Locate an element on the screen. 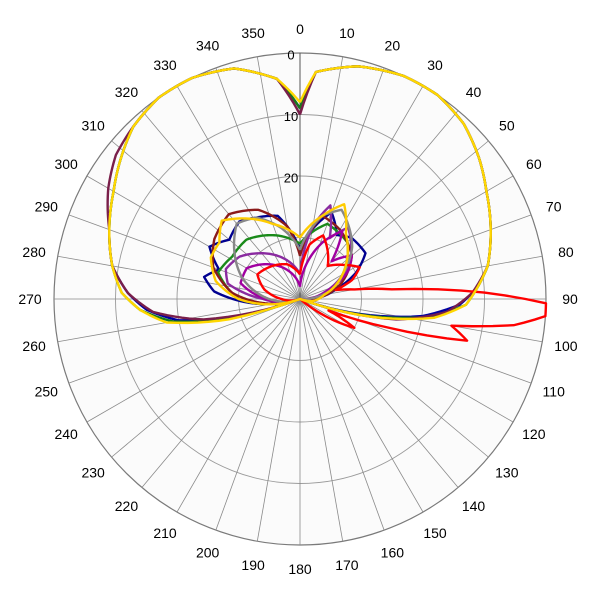  angle-tick-label: 20 is located at coordinates (393, 45).